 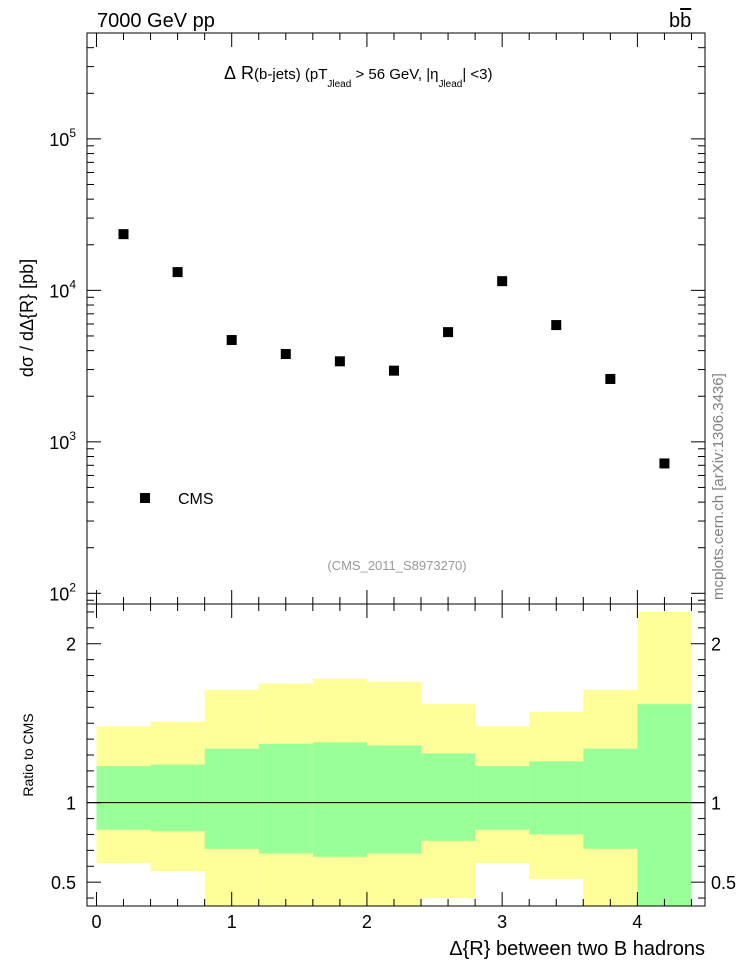 I want to click on x-tick-label: 2, so click(x=367, y=922).